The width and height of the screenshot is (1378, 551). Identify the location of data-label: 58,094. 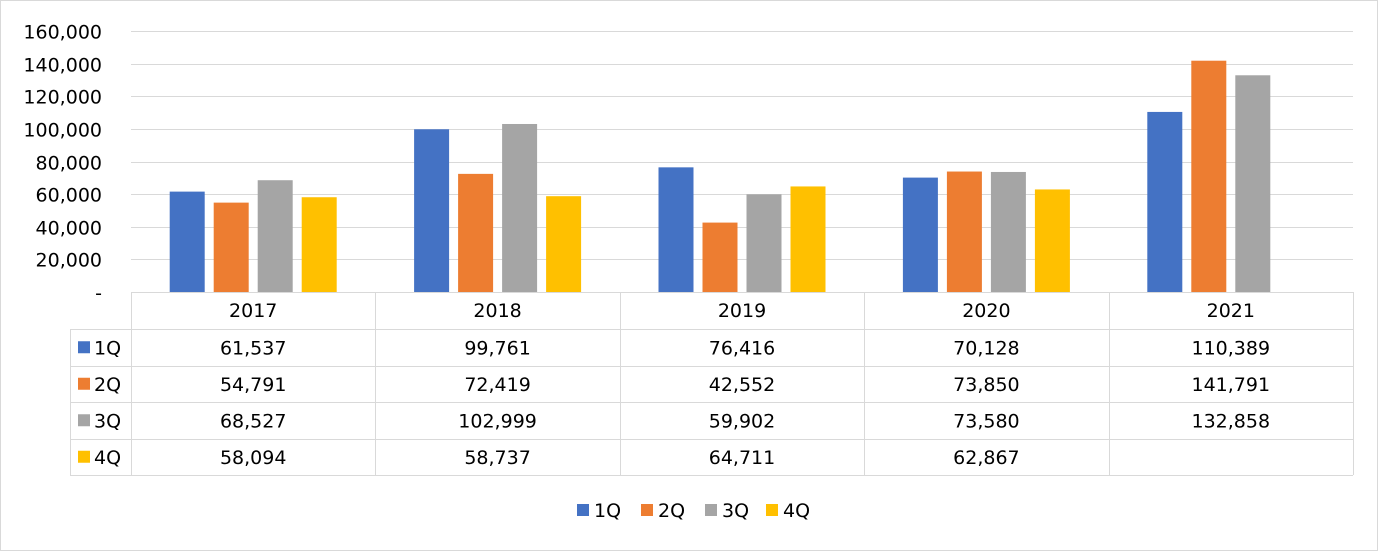
(253, 458).